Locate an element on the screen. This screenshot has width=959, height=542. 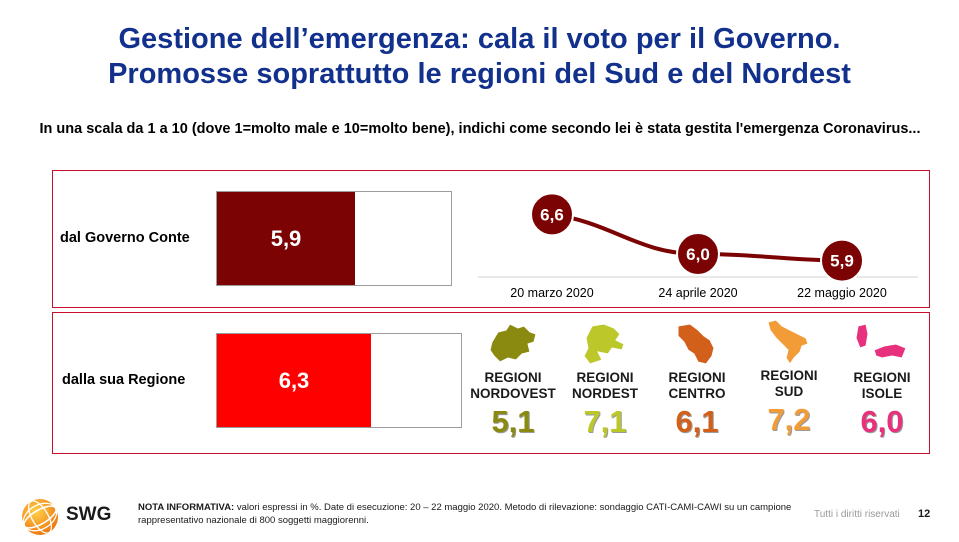
regione-bar-frame: 6,3 is located at coordinates (339, 380).